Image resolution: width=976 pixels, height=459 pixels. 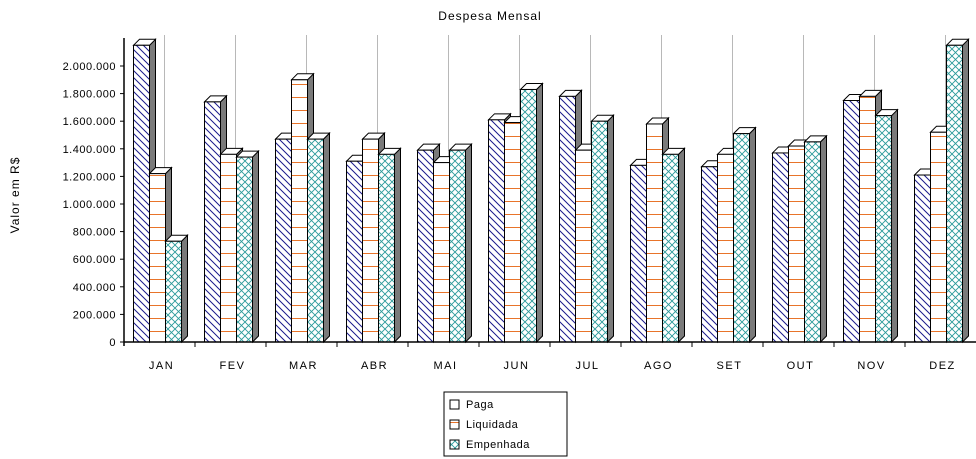 What do you see at coordinates (801, 366) in the screenshot?
I see `x-tick-label: OUT` at bounding box center [801, 366].